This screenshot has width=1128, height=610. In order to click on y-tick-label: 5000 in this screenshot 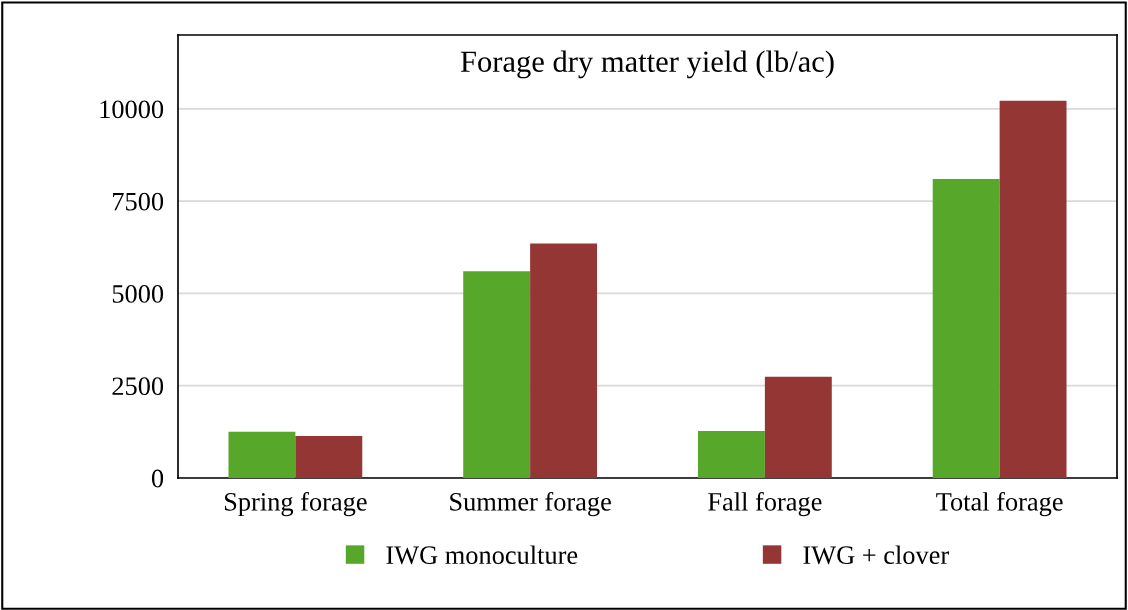, I will do `click(138, 294)`.